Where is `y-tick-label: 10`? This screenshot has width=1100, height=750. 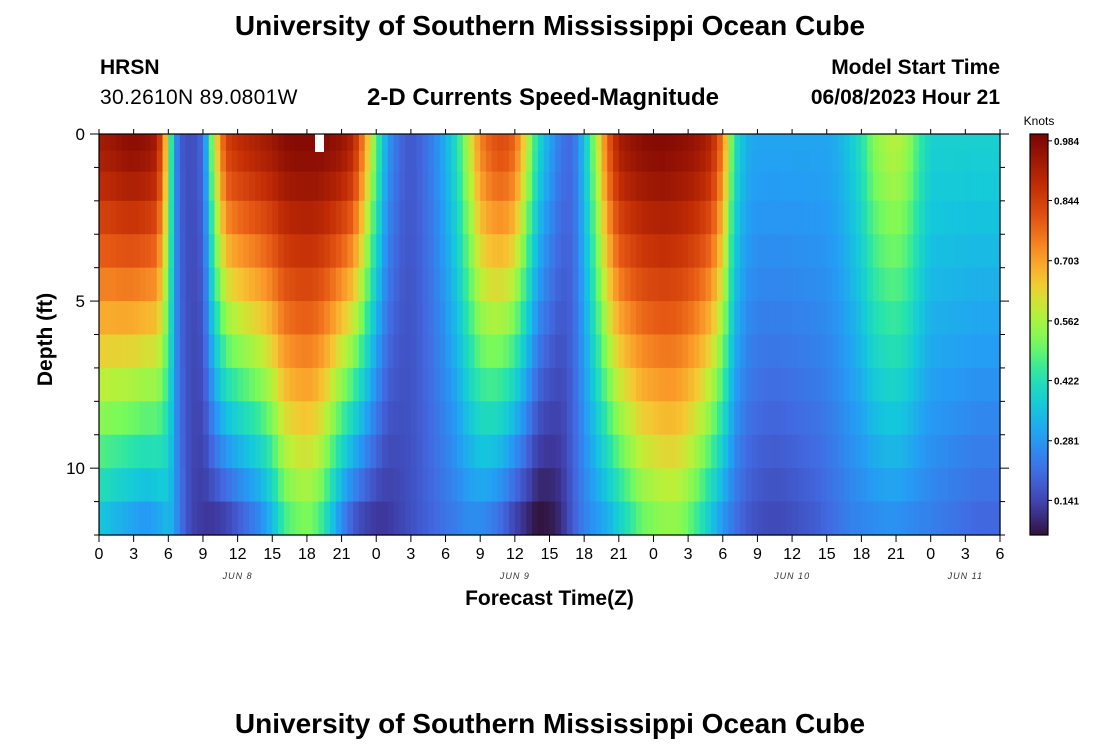
y-tick-label: 10 is located at coordinates (75, 468).